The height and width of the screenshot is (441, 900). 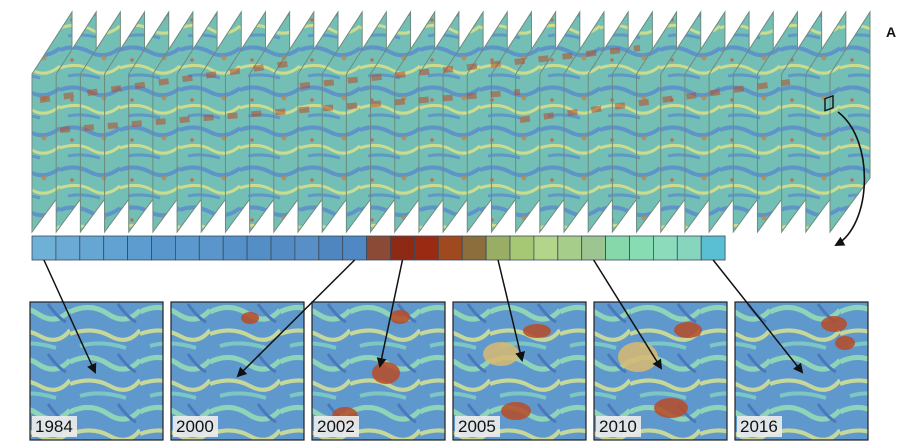 What do you see at coordinates (758, 316) in the screenshot?
I see `arrow-to-2016` at bounding box center [758, 316].